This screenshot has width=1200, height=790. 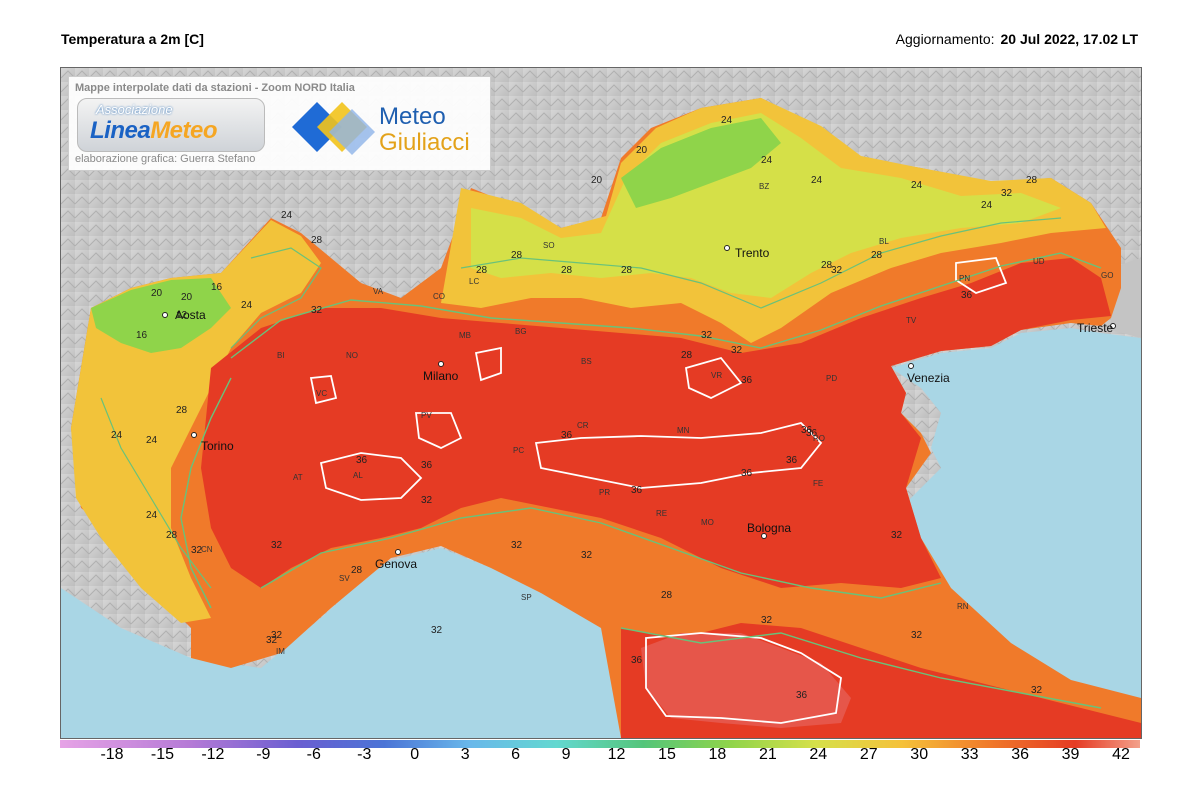 I want to click on colorbar-tick-label: -6, so click(x=313, y=754).